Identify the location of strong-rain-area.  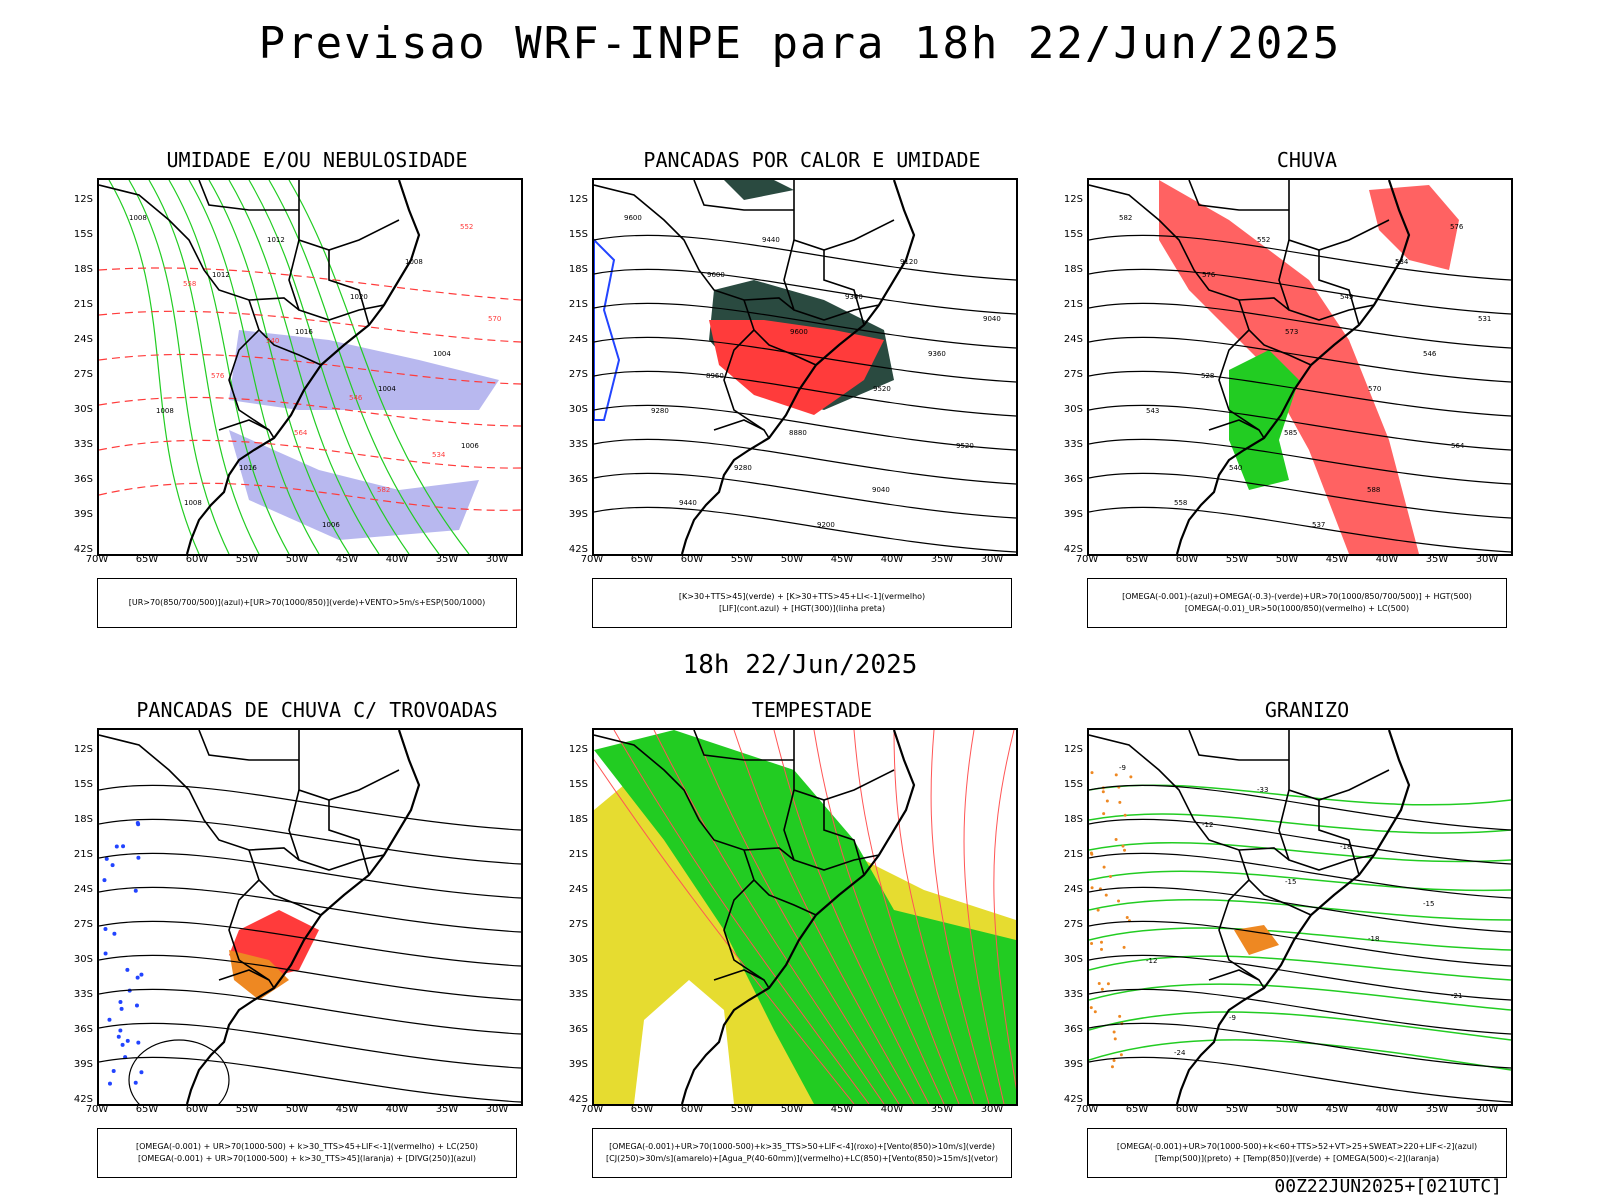
(1264, 420).